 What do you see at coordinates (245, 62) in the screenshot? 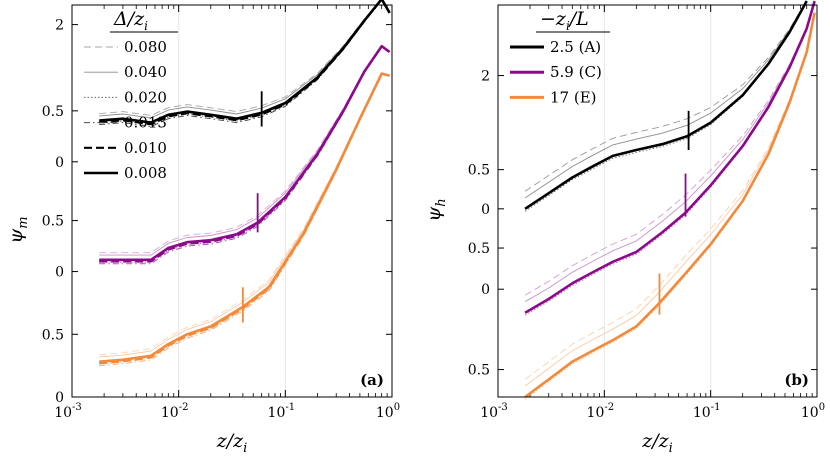
I see `series-line-a-solid-thick` at bounding box center [245, 62].